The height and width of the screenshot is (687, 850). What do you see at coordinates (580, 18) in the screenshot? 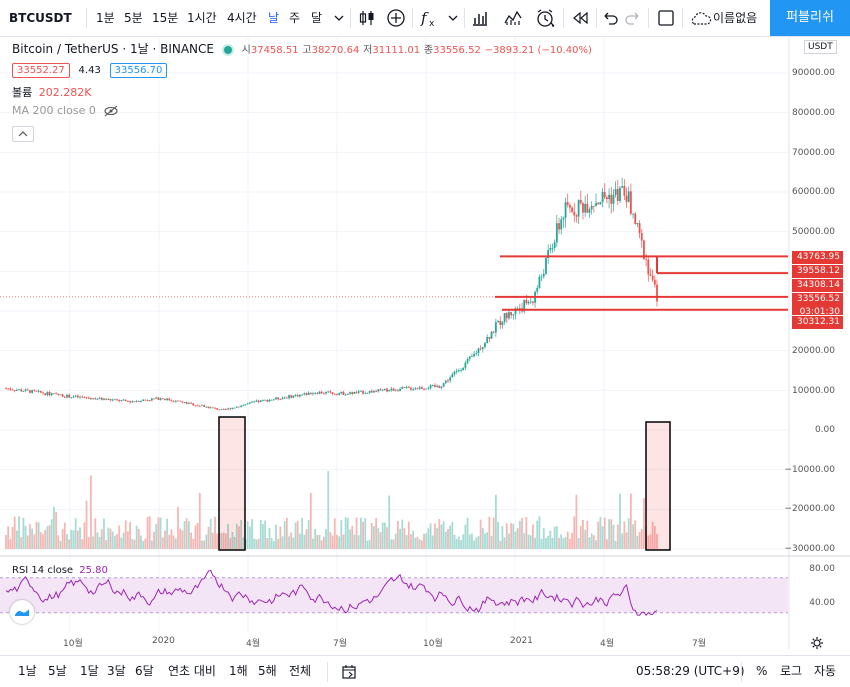
I see `replay-icon` at bounding box center [580, 18].